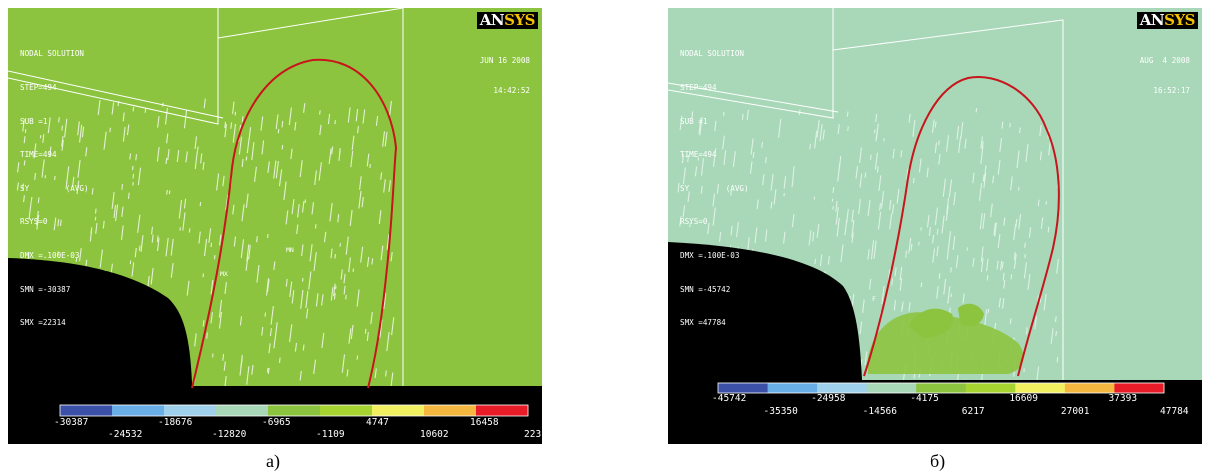 The image size is (1206, 473). I want to click on caption-b: б), so click(938, 461).